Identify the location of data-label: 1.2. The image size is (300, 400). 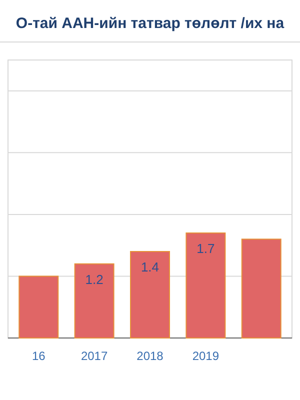
(94, 279).